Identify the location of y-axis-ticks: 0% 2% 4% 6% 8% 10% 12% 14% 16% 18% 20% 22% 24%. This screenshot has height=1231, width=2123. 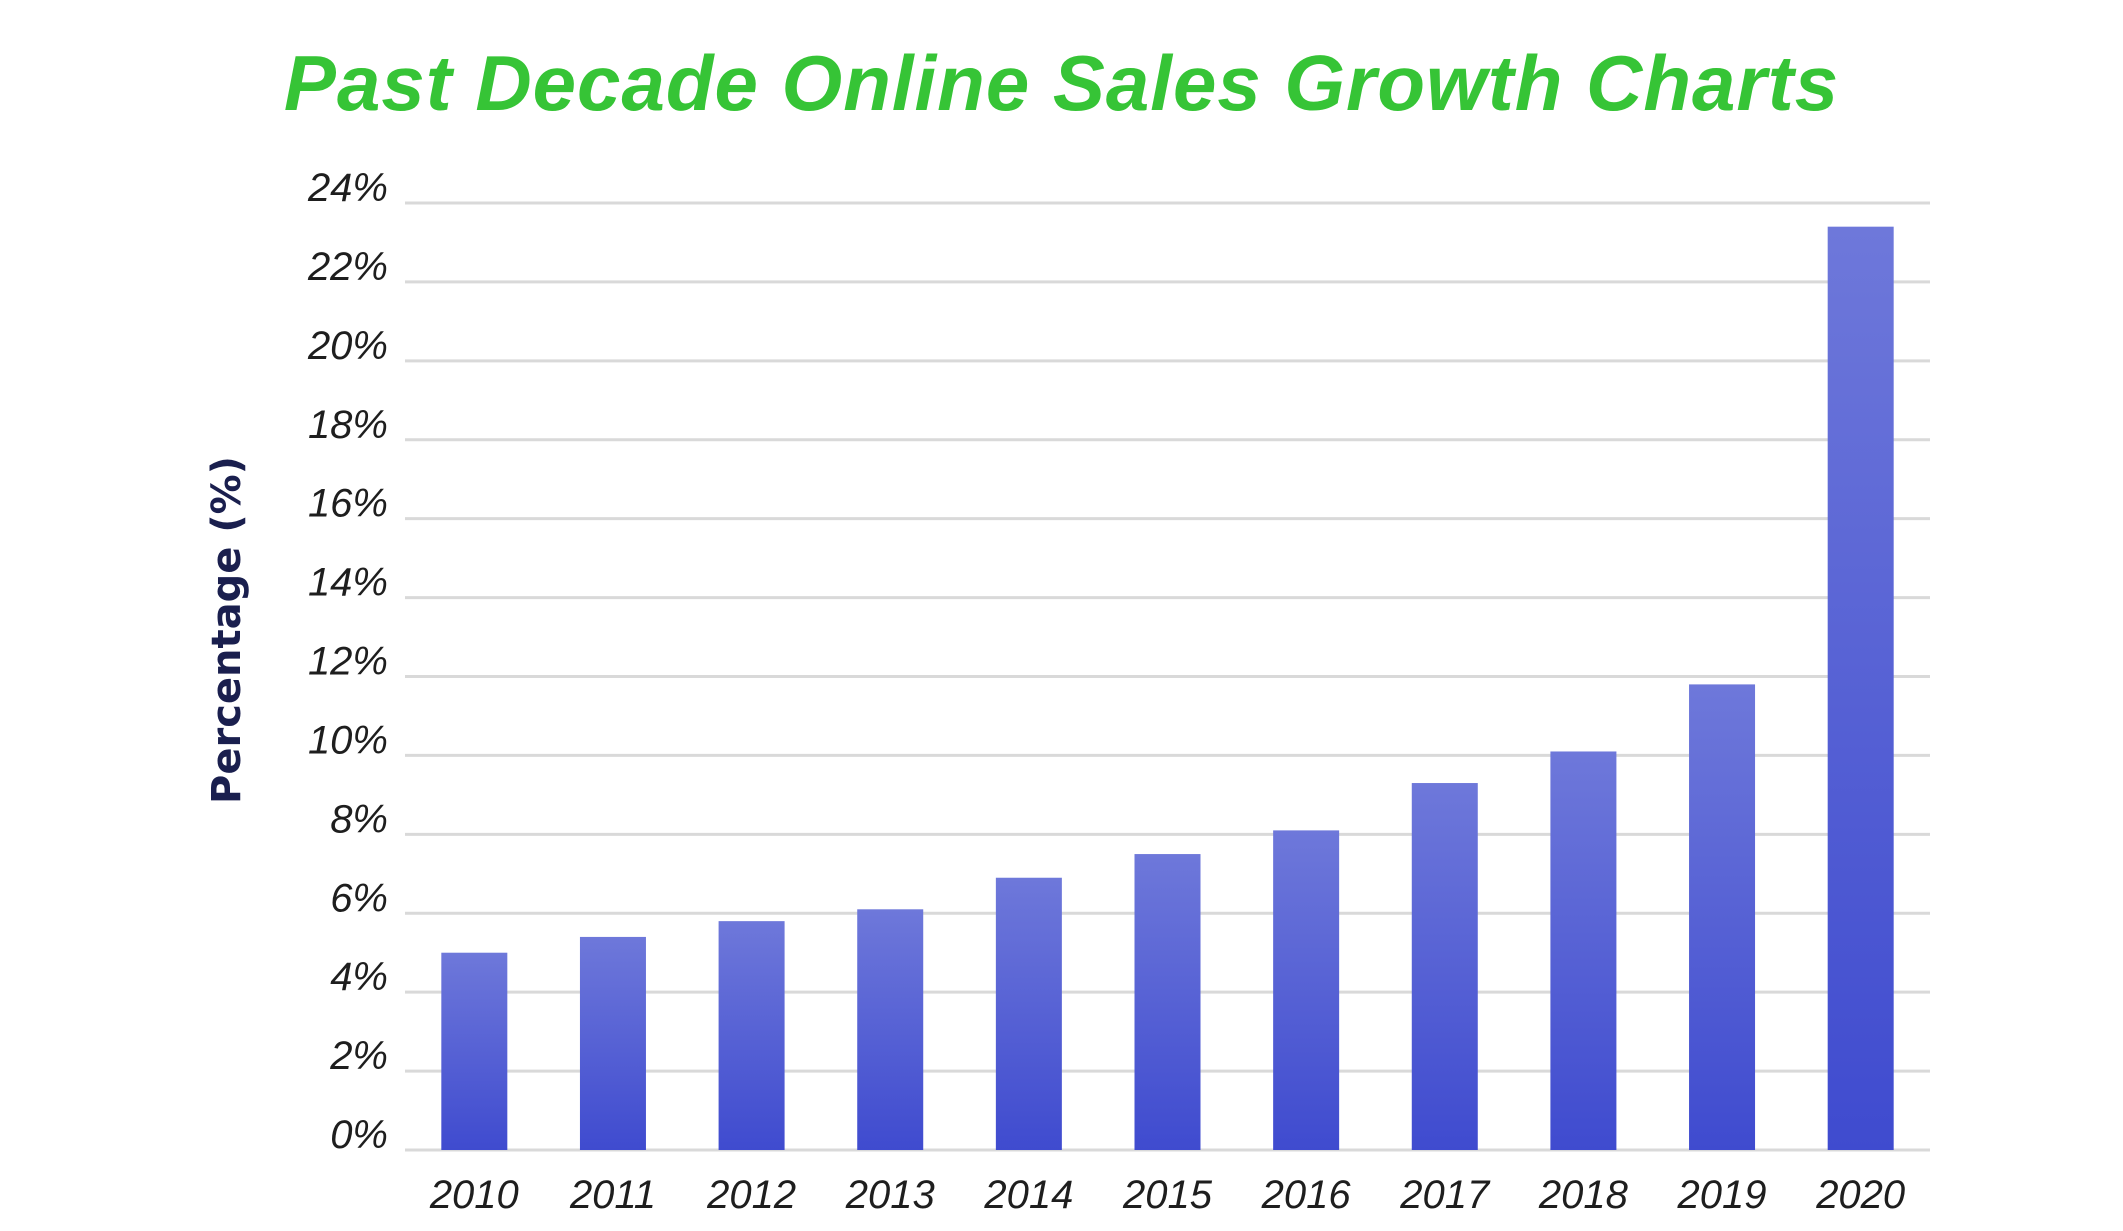
(347, 661).